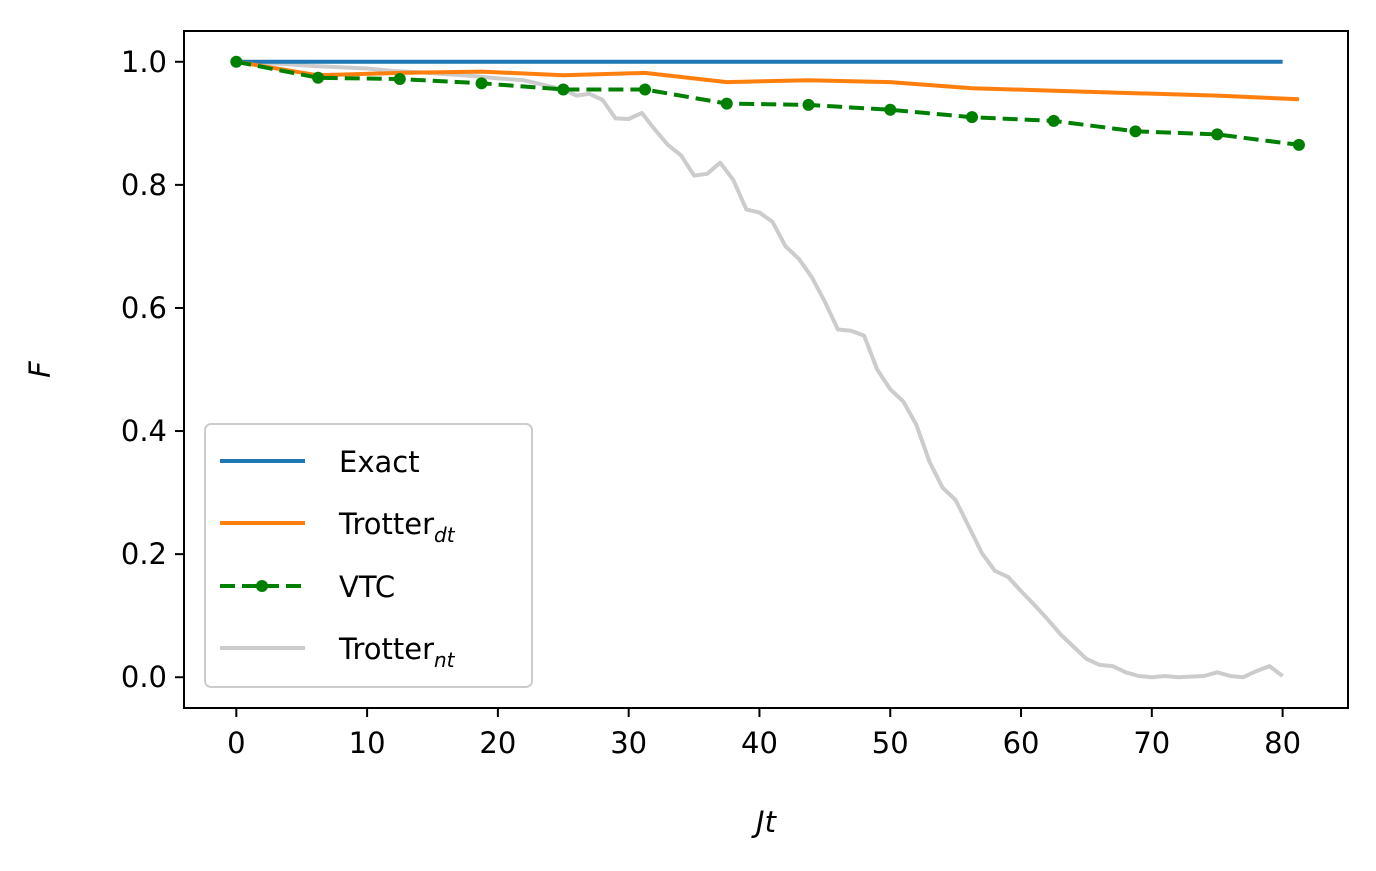  Describe the element at coordinates (759, 743) in the screenshot. I see `x-tick-label: 40` at that location.